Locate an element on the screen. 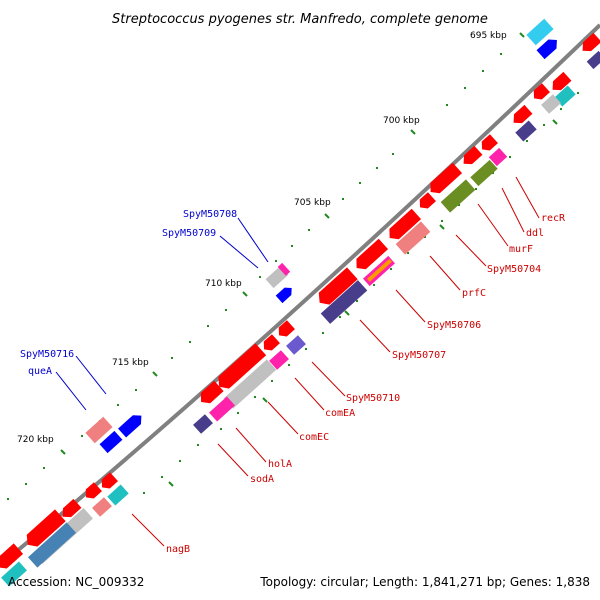  gene-nagB is located at coordinates (108, 482).